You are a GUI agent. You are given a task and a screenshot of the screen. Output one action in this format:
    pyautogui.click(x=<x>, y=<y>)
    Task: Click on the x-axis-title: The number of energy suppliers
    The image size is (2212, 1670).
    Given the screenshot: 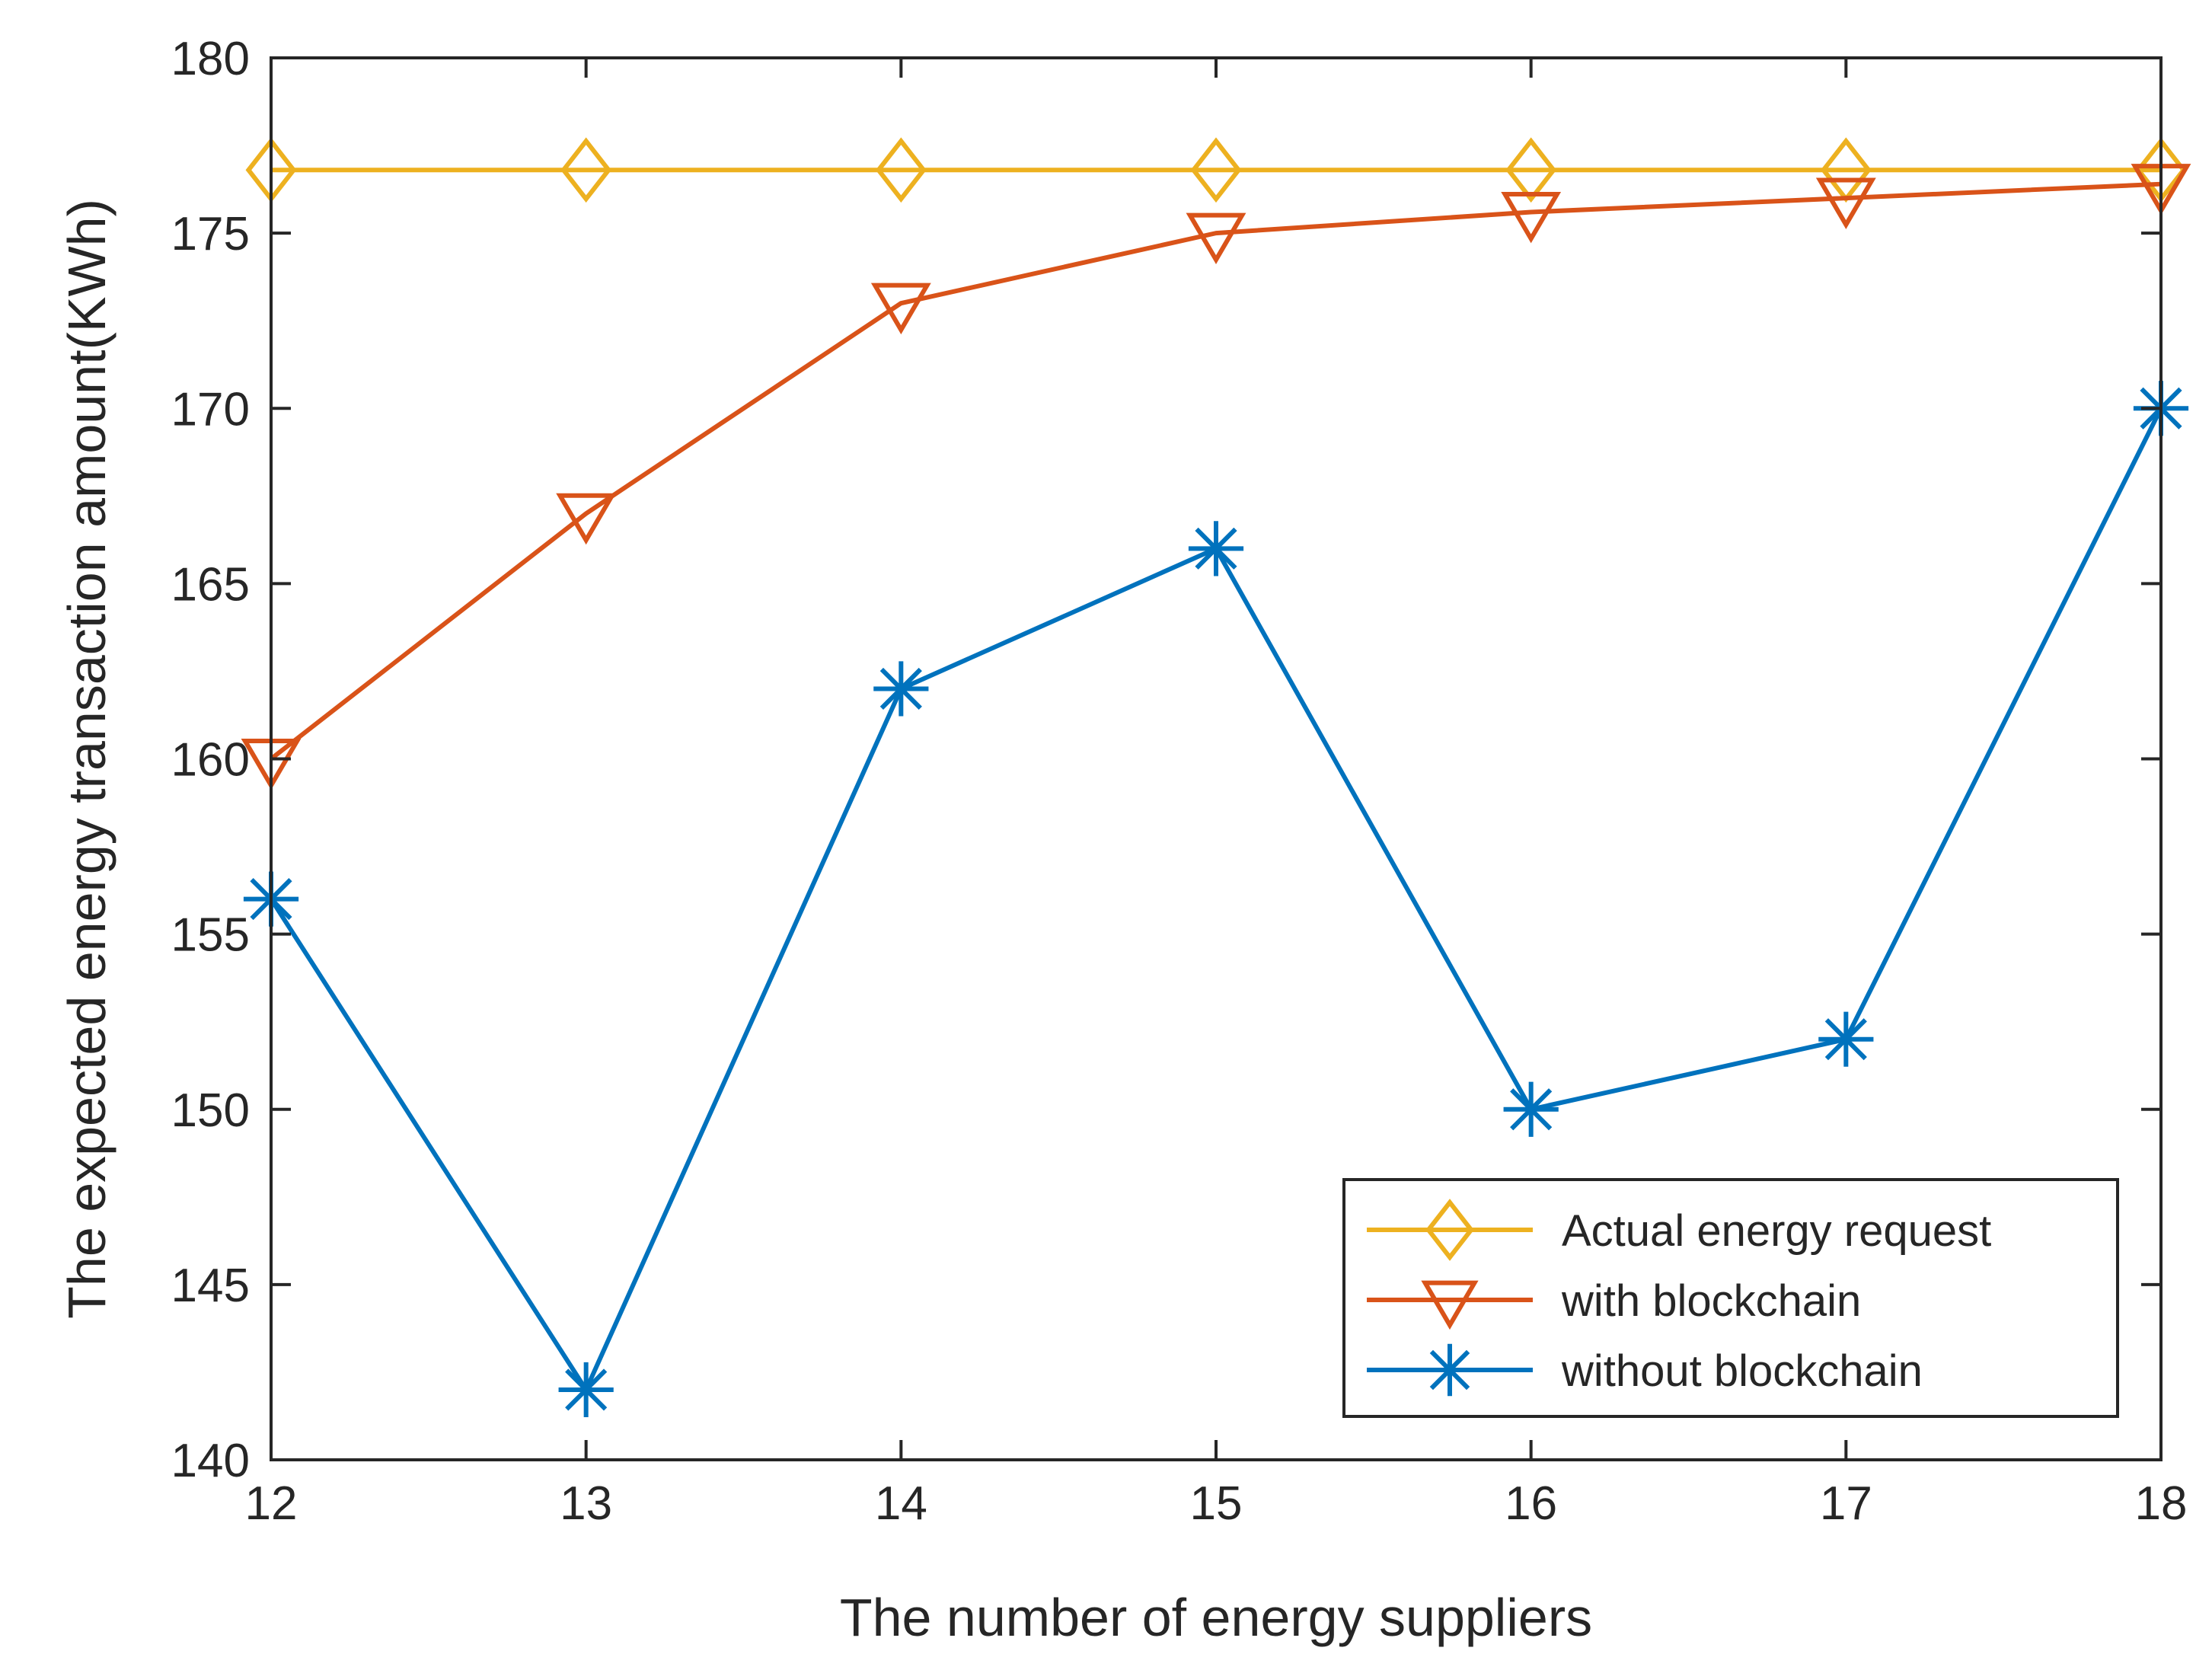 What is the action you would take?
    pyautogui.click(x=1216, y=1617)
    